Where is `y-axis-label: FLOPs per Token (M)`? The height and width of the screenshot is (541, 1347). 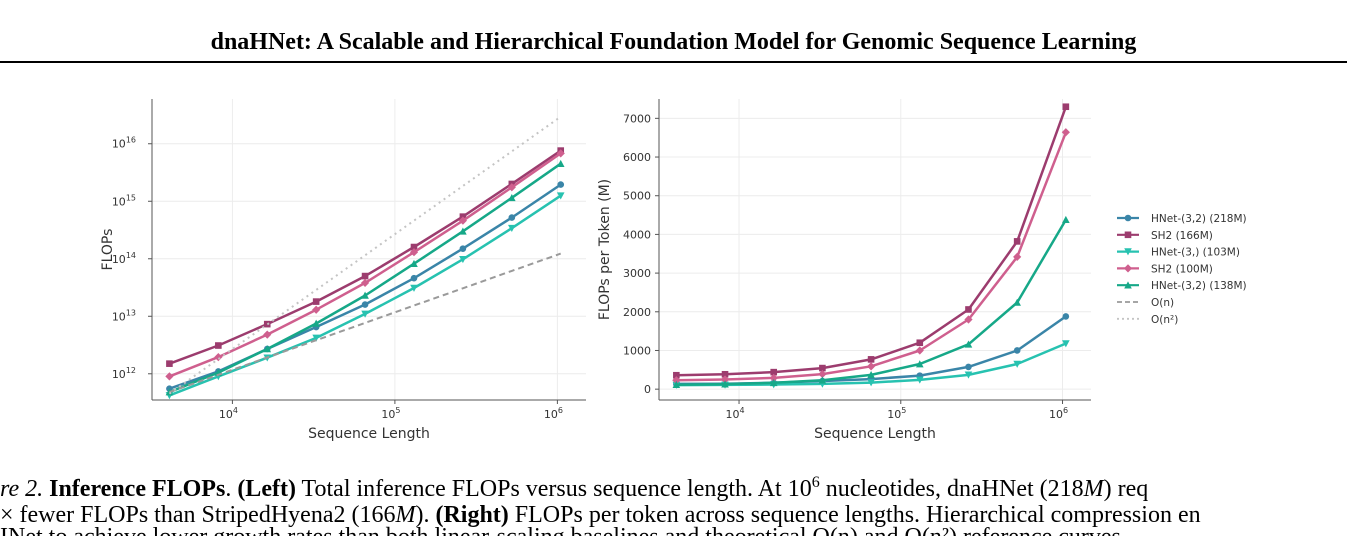 y-axis-label: FLOPs per Token (M) is located at coordinates (605, 249).